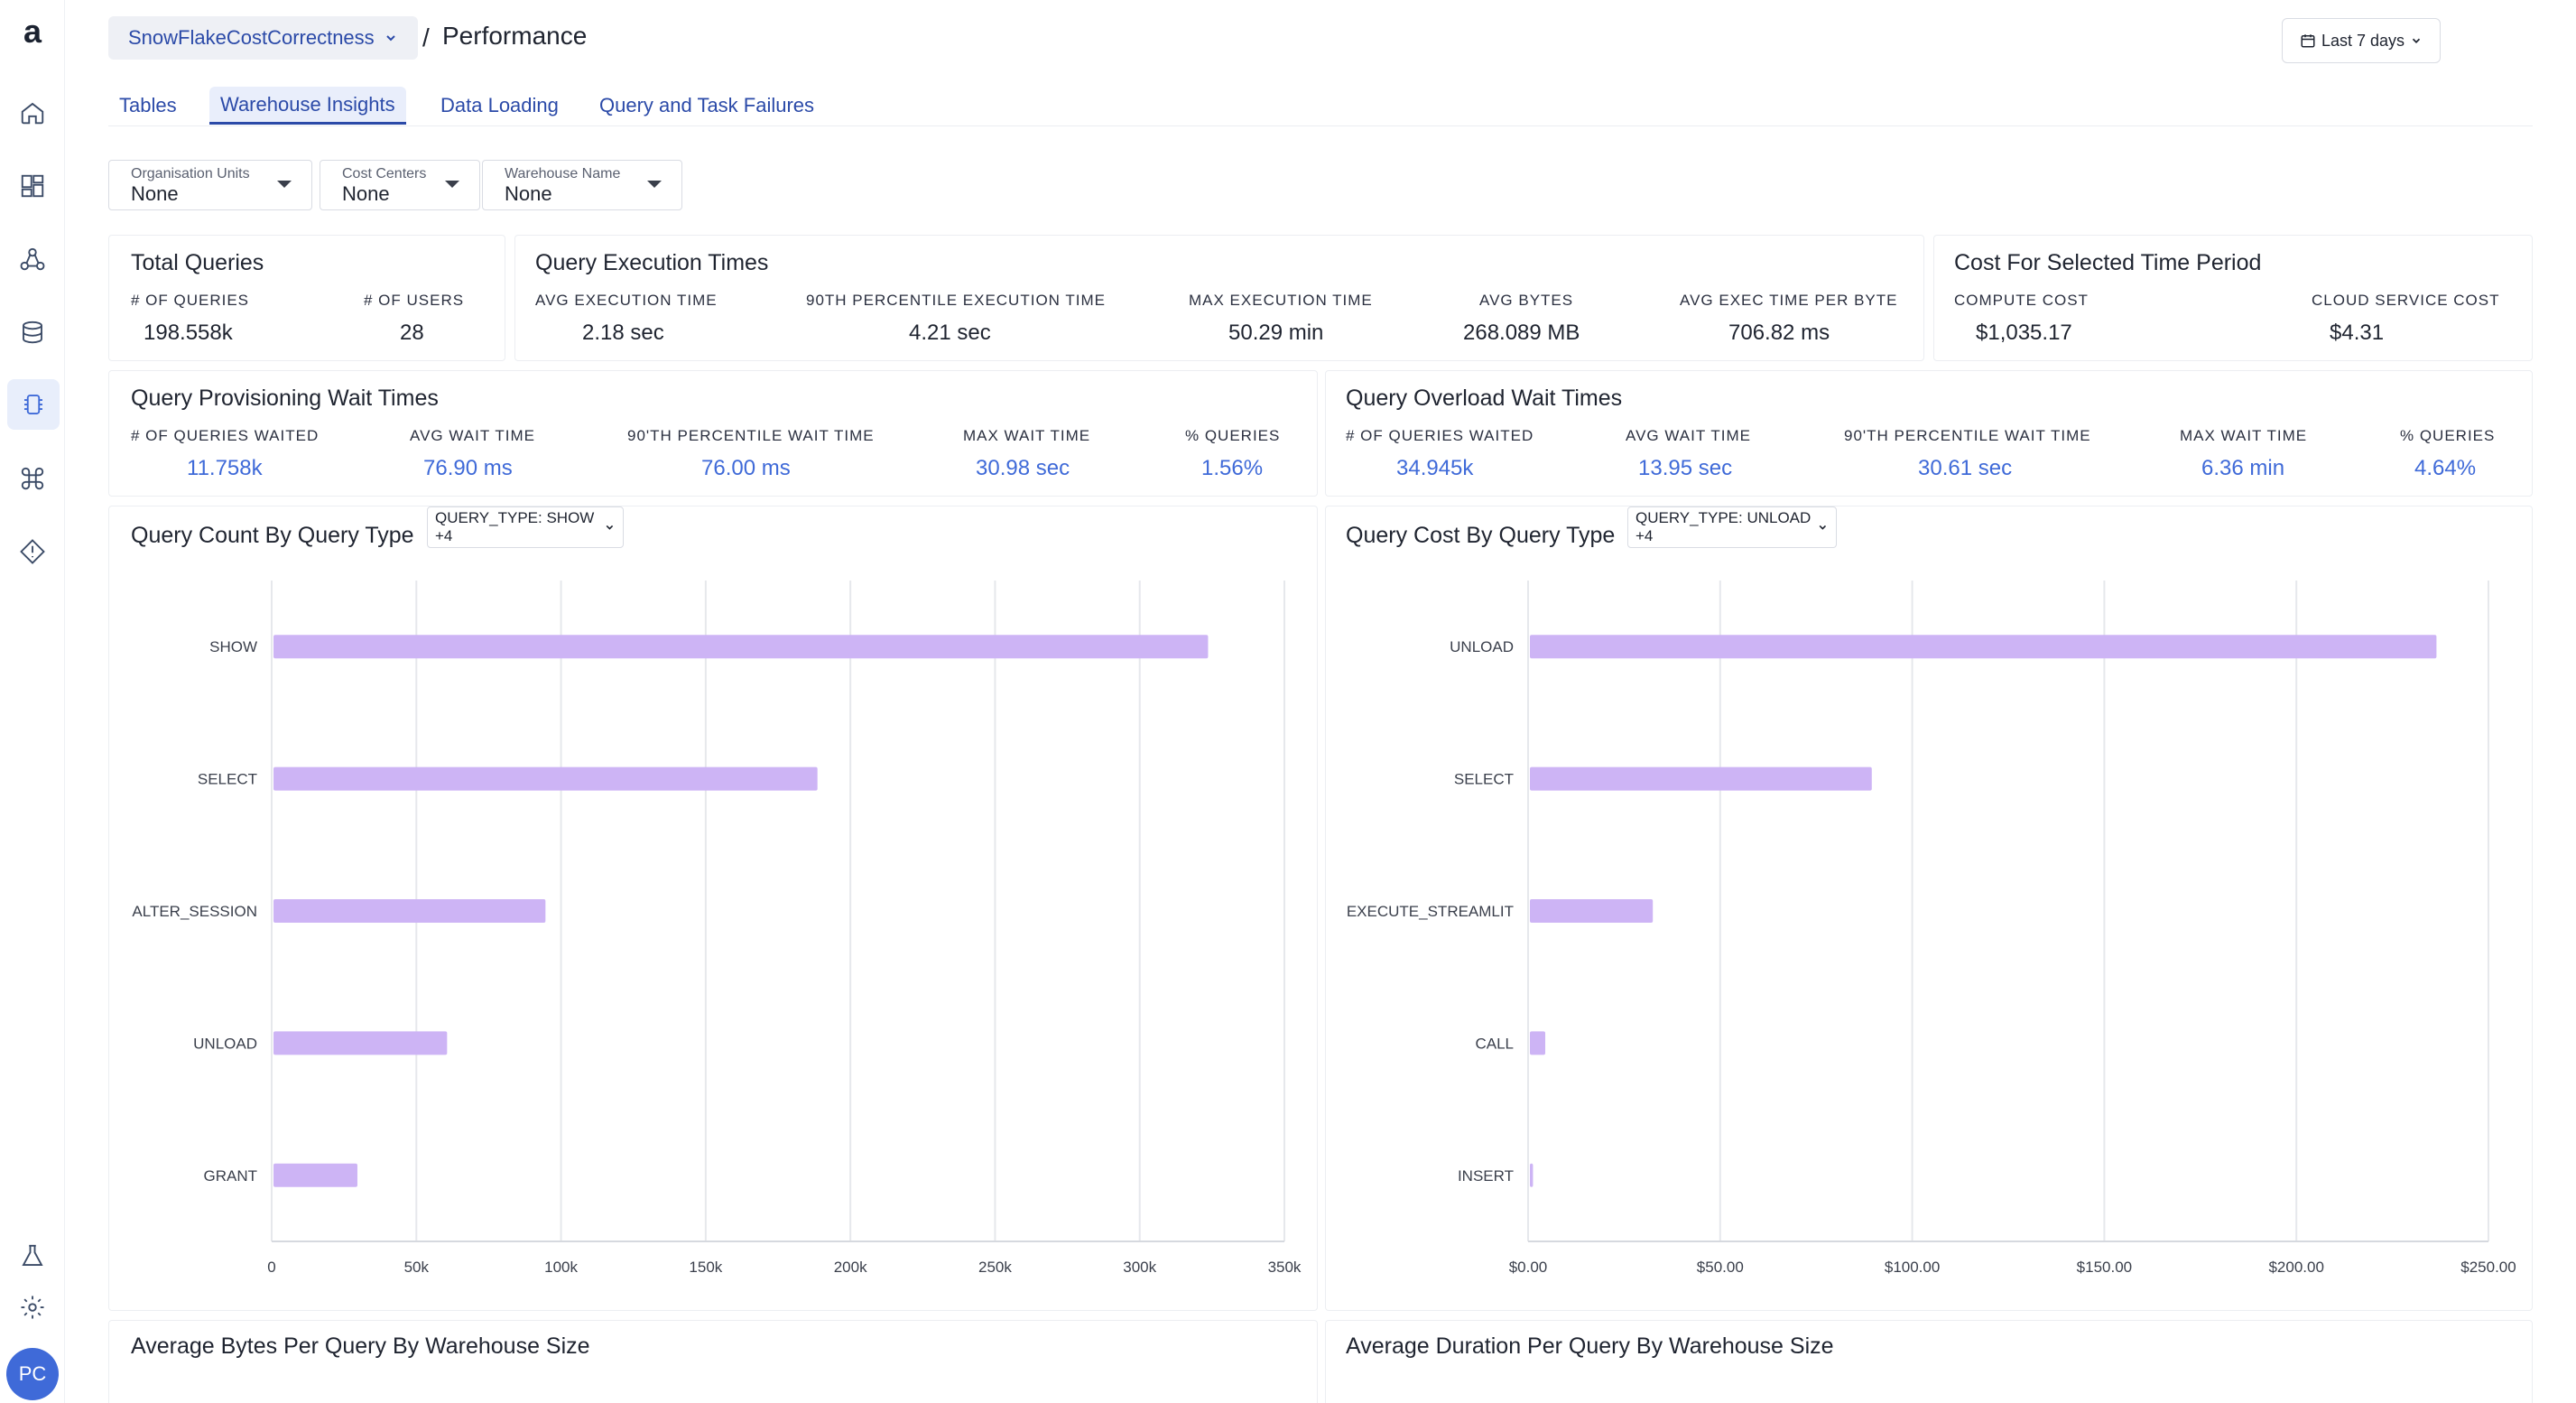  What do you see at coordinates (415, 300) in the screenshot?
I see `metric-label: # OF USERS` at bounding box center [415, 300].